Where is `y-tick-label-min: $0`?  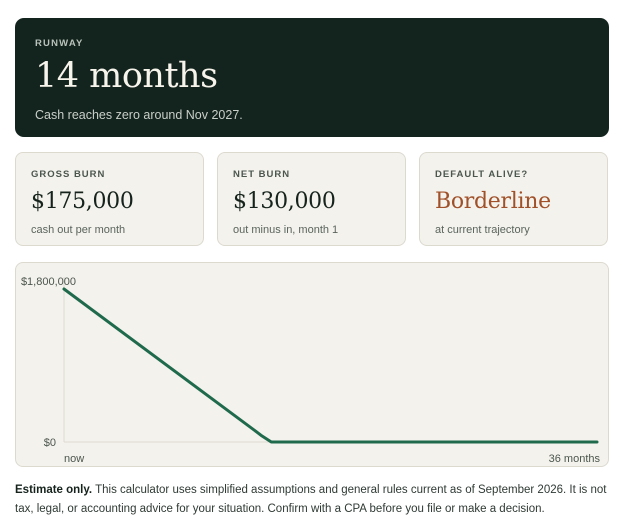 y-tick-label-min: $0 is located at coordinates (50, 443).